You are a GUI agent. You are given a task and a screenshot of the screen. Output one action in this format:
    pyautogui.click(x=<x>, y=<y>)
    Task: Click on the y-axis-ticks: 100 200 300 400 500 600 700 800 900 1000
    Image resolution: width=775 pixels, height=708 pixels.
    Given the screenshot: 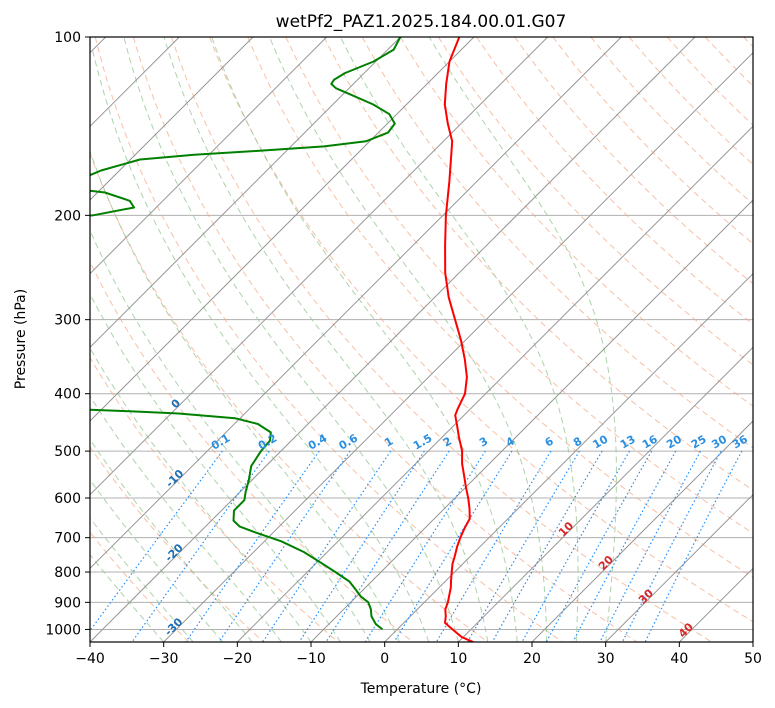 What is the action you would take?
    pyautogui.click(x=67, y=334)
    